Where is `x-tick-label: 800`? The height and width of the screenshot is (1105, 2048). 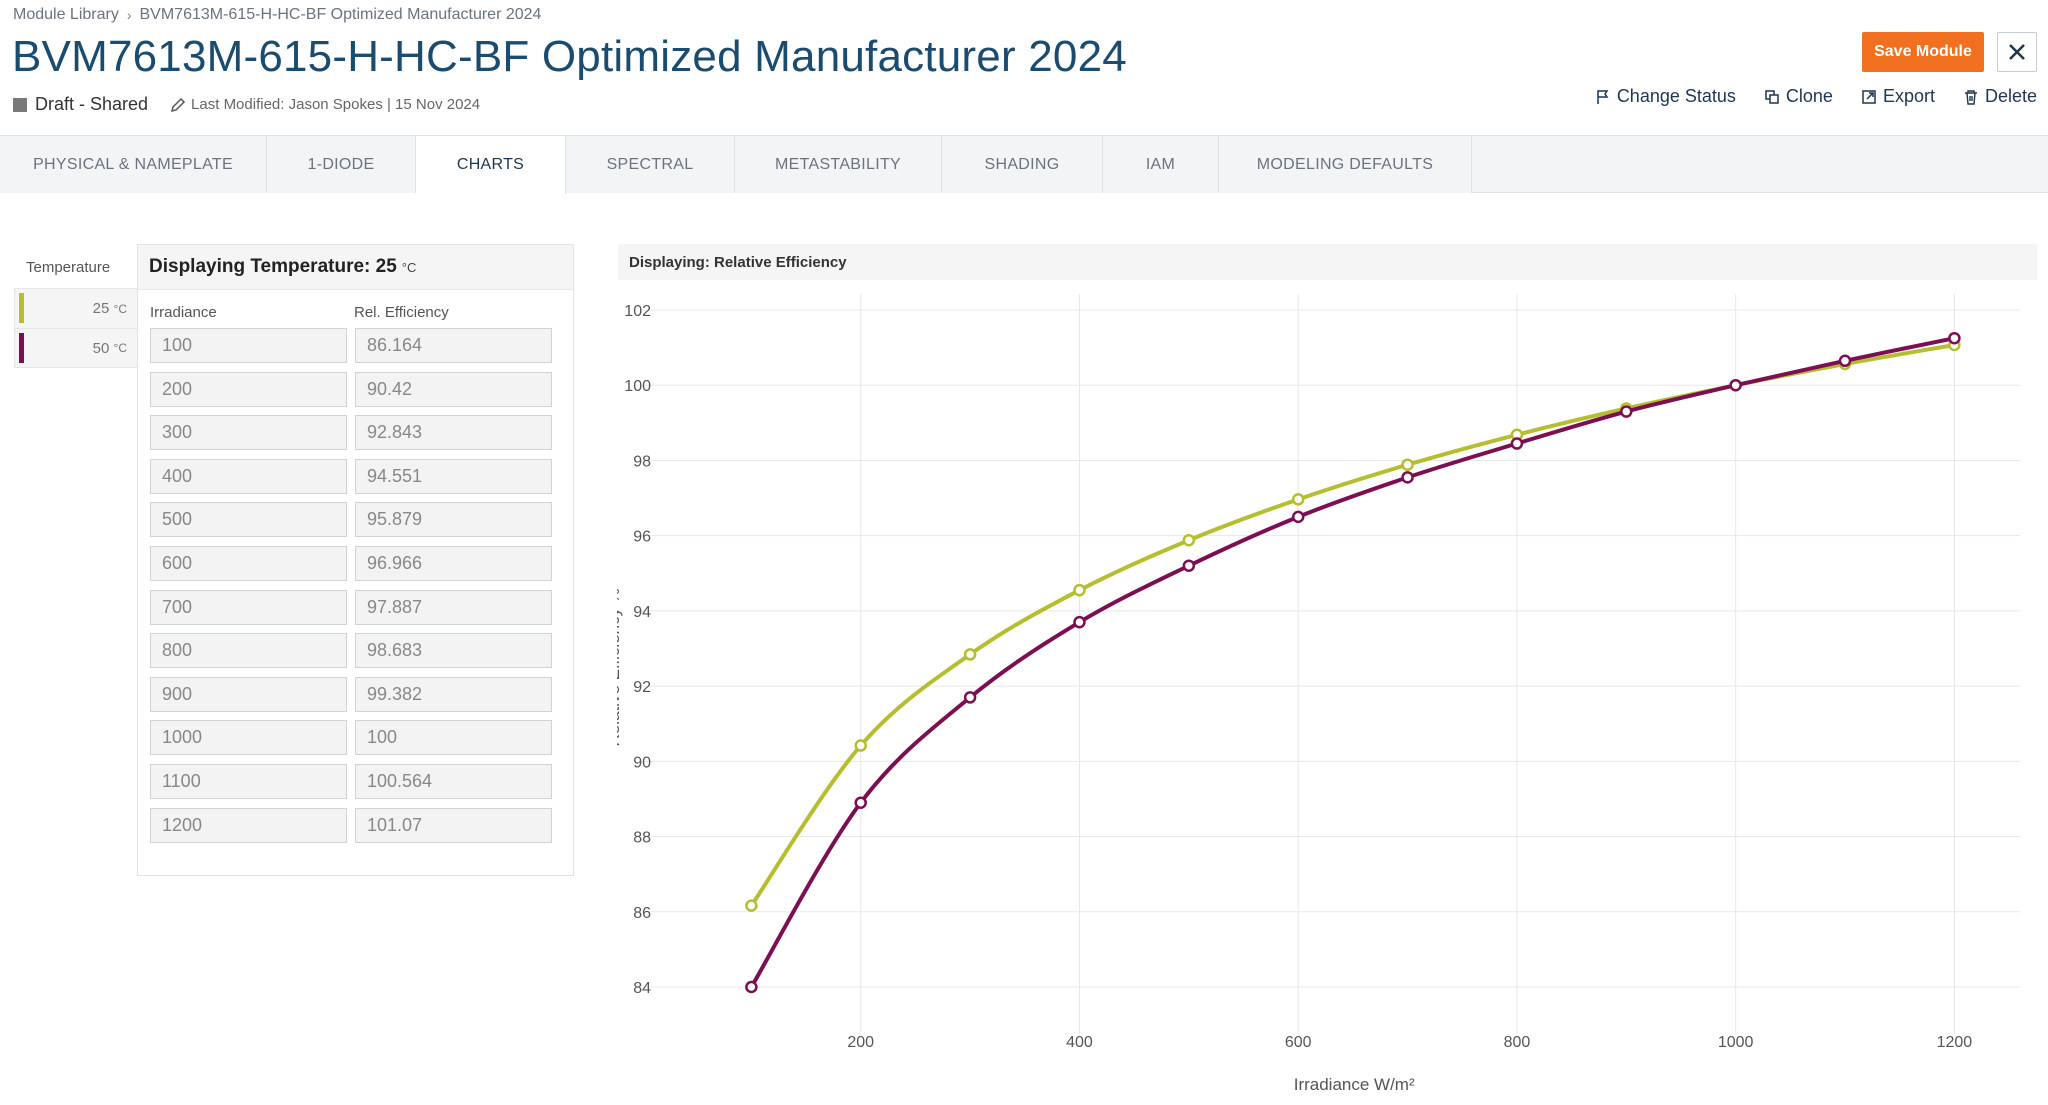 x-tick-label: 800 is located at coordinates (1517, 1042).